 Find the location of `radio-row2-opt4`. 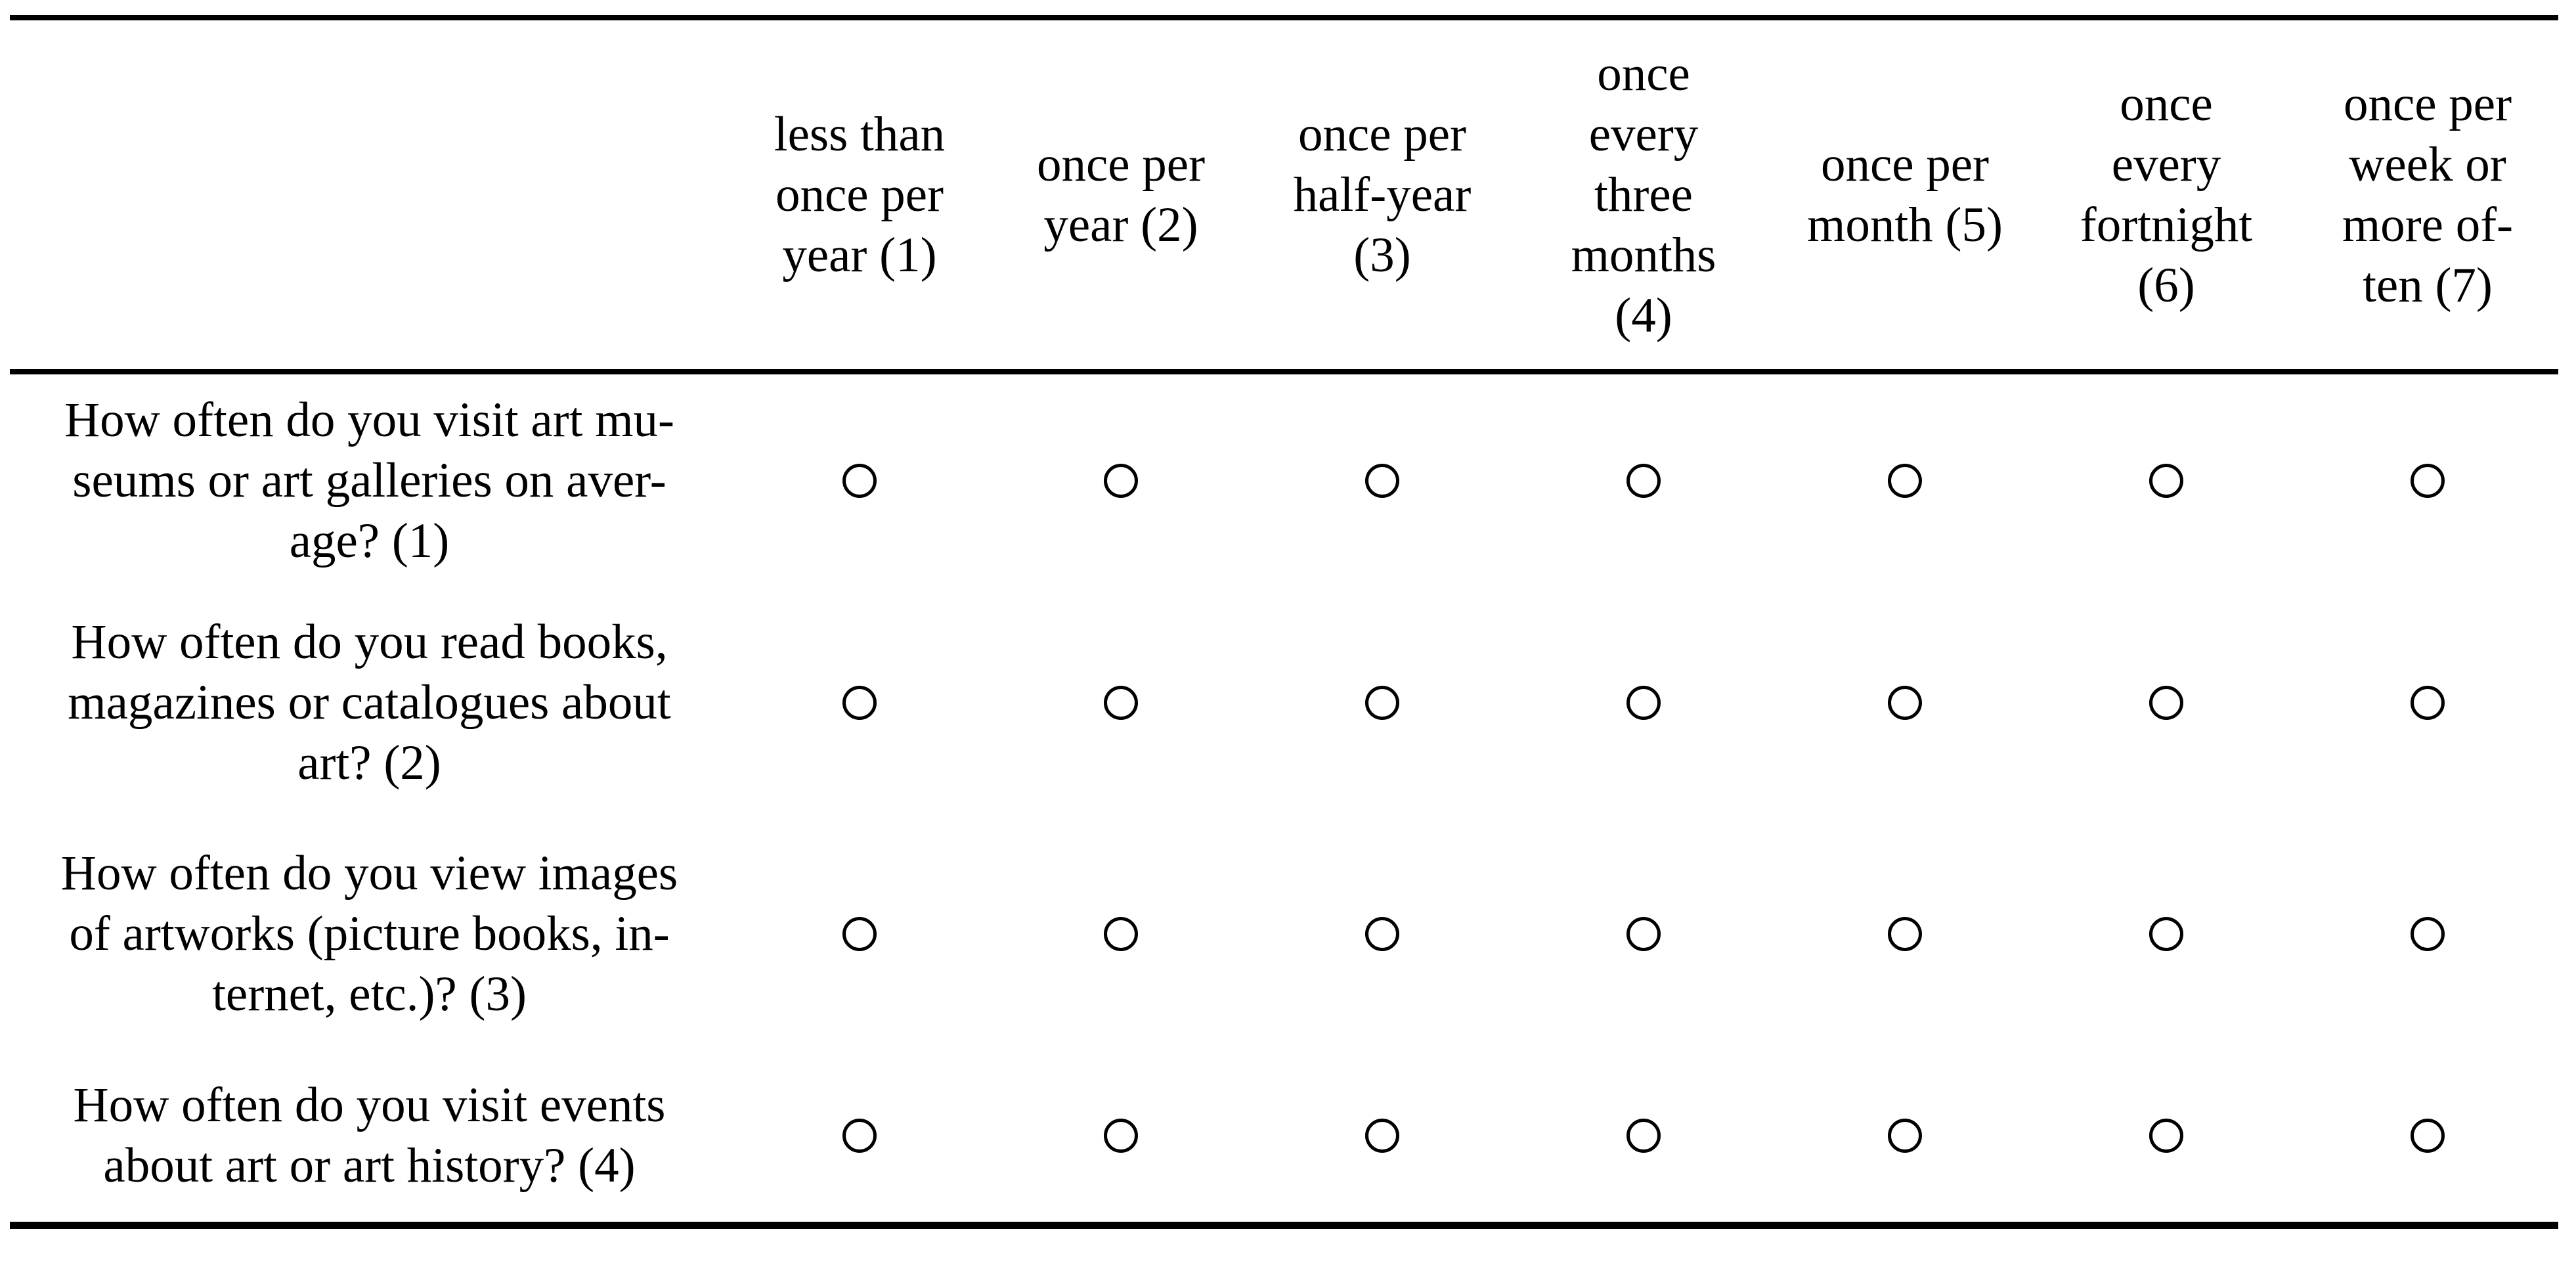

radio-row2-opt4 is located at coordinates (1643, 703).